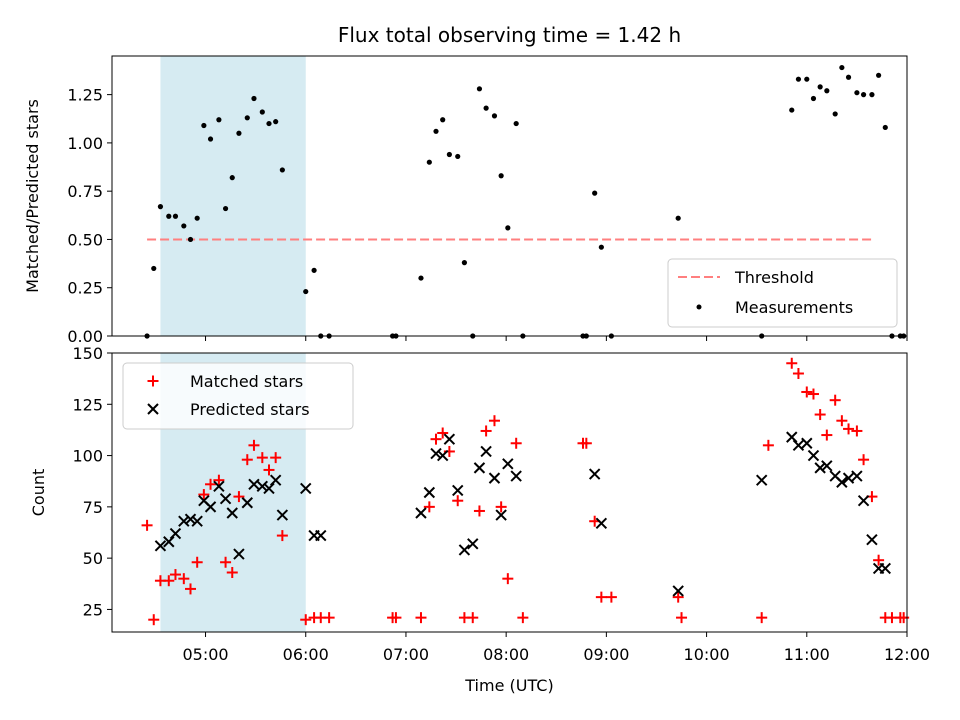 This screenshot has width=960, height=720. Describe the element at coordinates (794, 307) in the screenshot. I see `legend-measurements-label: Measurements` at that location.